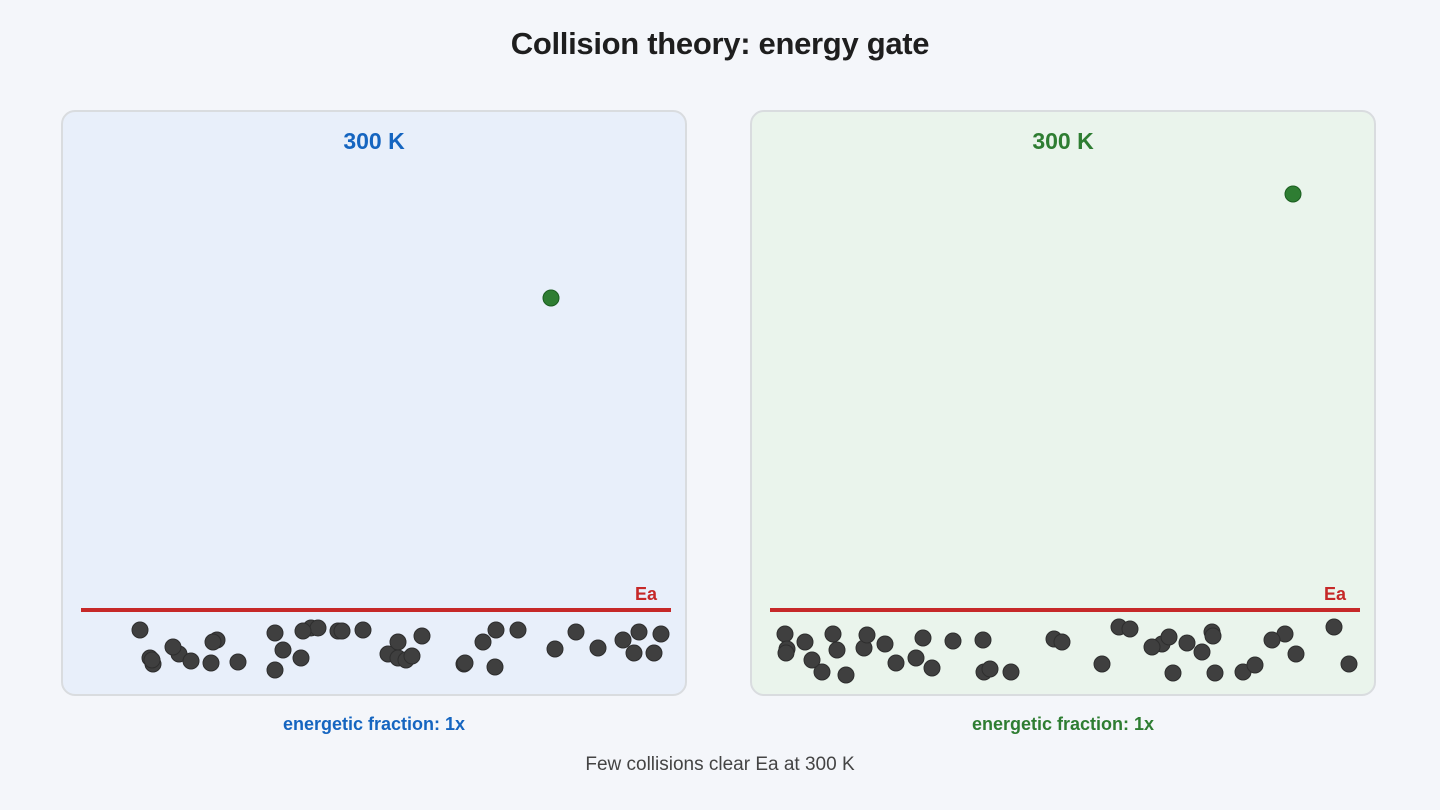 The width and height of the screenshot is (1440, 810). What do you see at coordinates (720, 764) in the screenshot?
I see `caption: Few collisions clear Ea at 300 K` at bounding box center [720, 764].